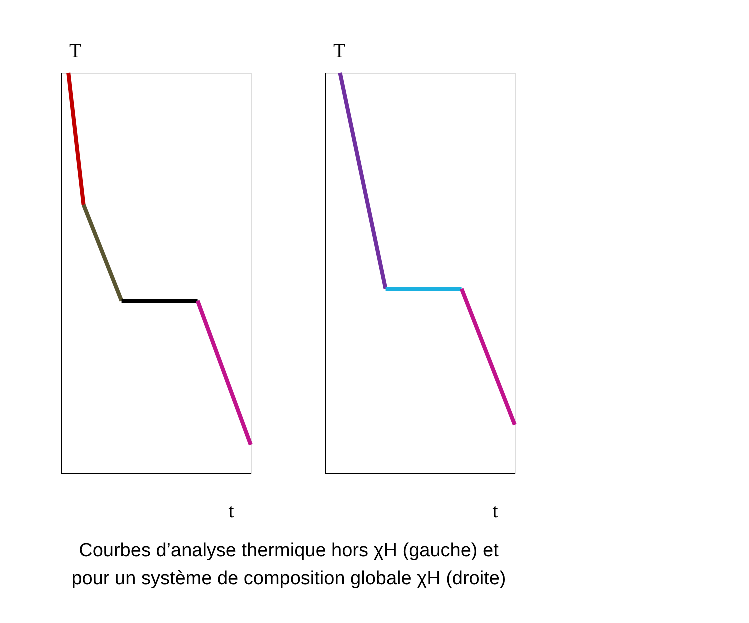 This screenshot has width=749, height=623. What do you see at coordinates (289, 579) in the screenshot?
I see `text: pour un système de composition globale χH (droite)` at bounding box center [289, 579].